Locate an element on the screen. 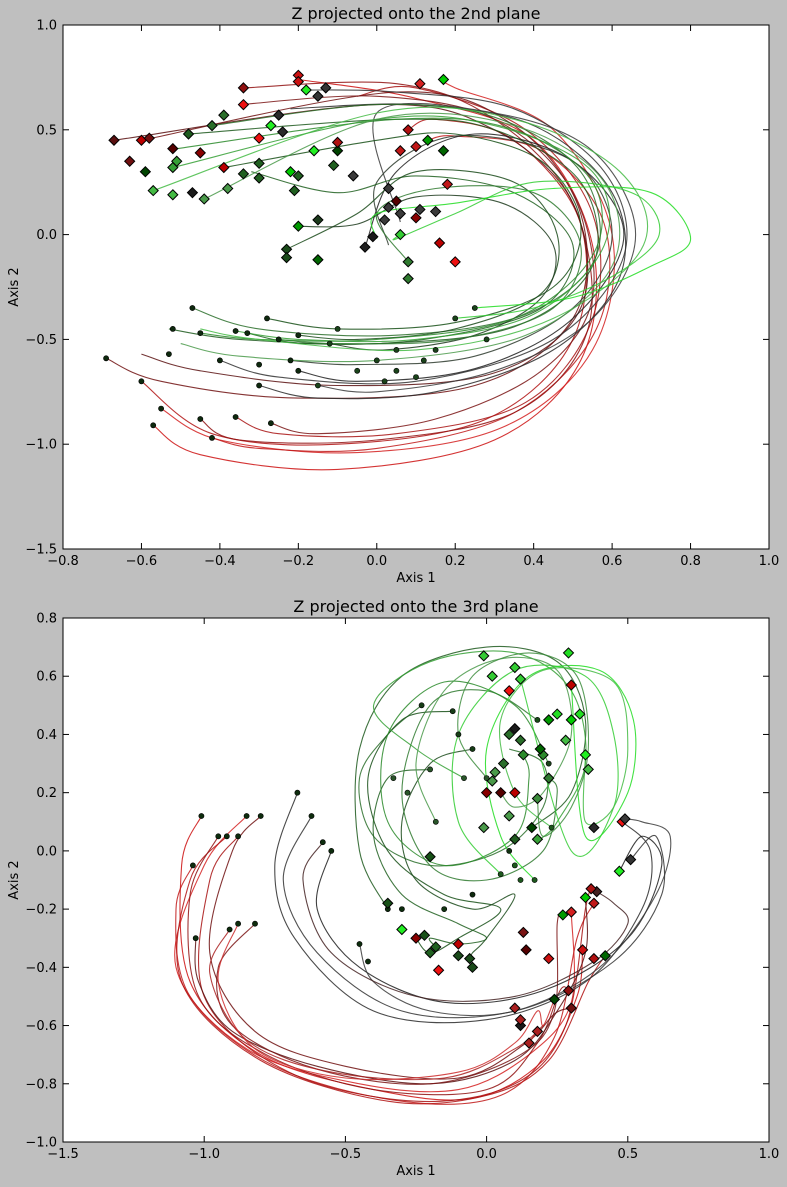 Image resolution: width=787 pixels, height=1187 pixels. y-tick-label: −0.8 is located at coordinates (41, 1084).